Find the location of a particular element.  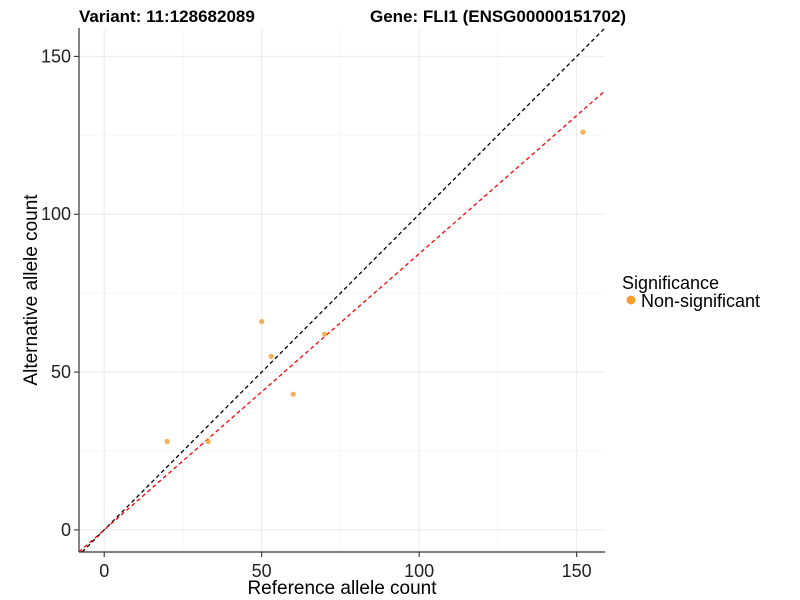

legend: Significance Non-significant is located at coordinates (691, 292).